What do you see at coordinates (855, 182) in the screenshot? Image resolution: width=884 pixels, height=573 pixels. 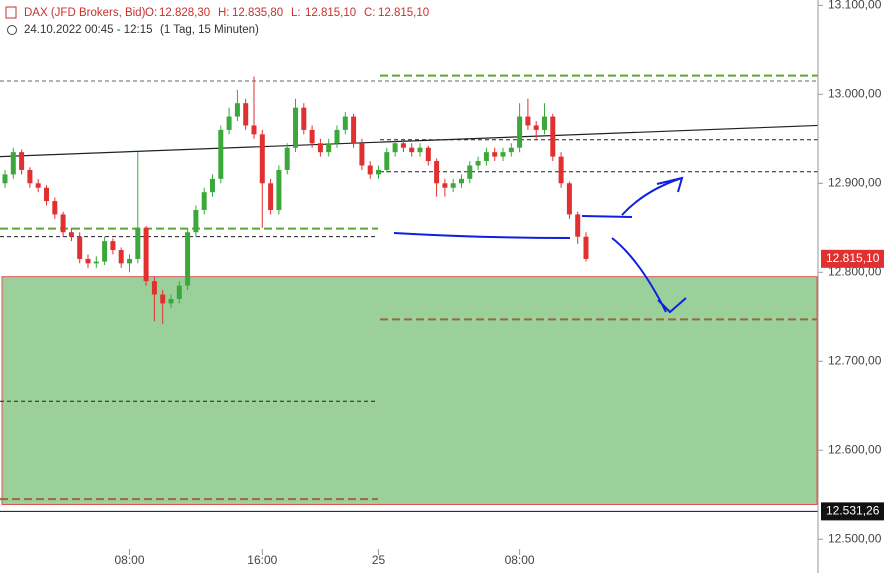 I see `y-tick-label: 12.900,00` at bounding box center [855, 182].